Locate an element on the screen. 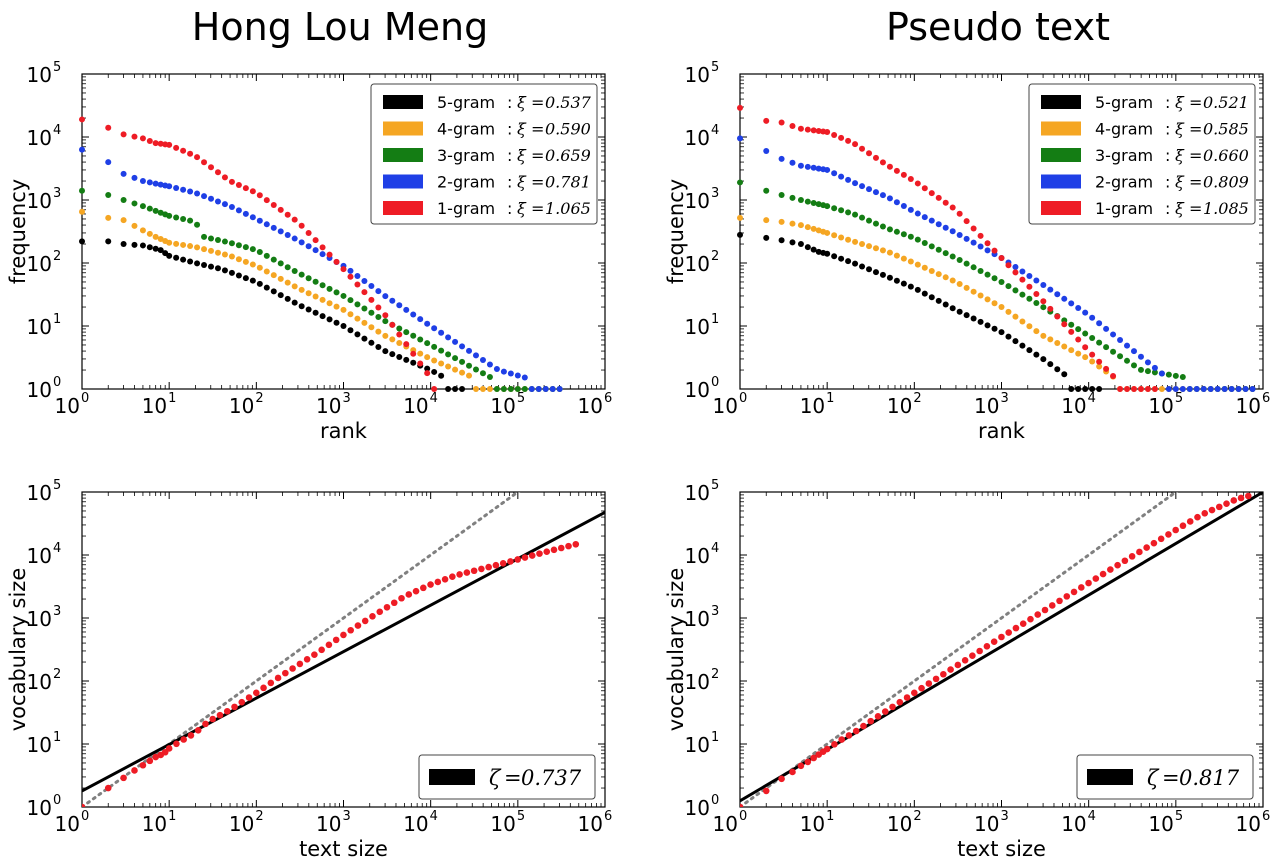 Image resolution: width=1283 pixels, height=858 pixels. legend-swatch-2-gram is located at coordinates (403, 181).